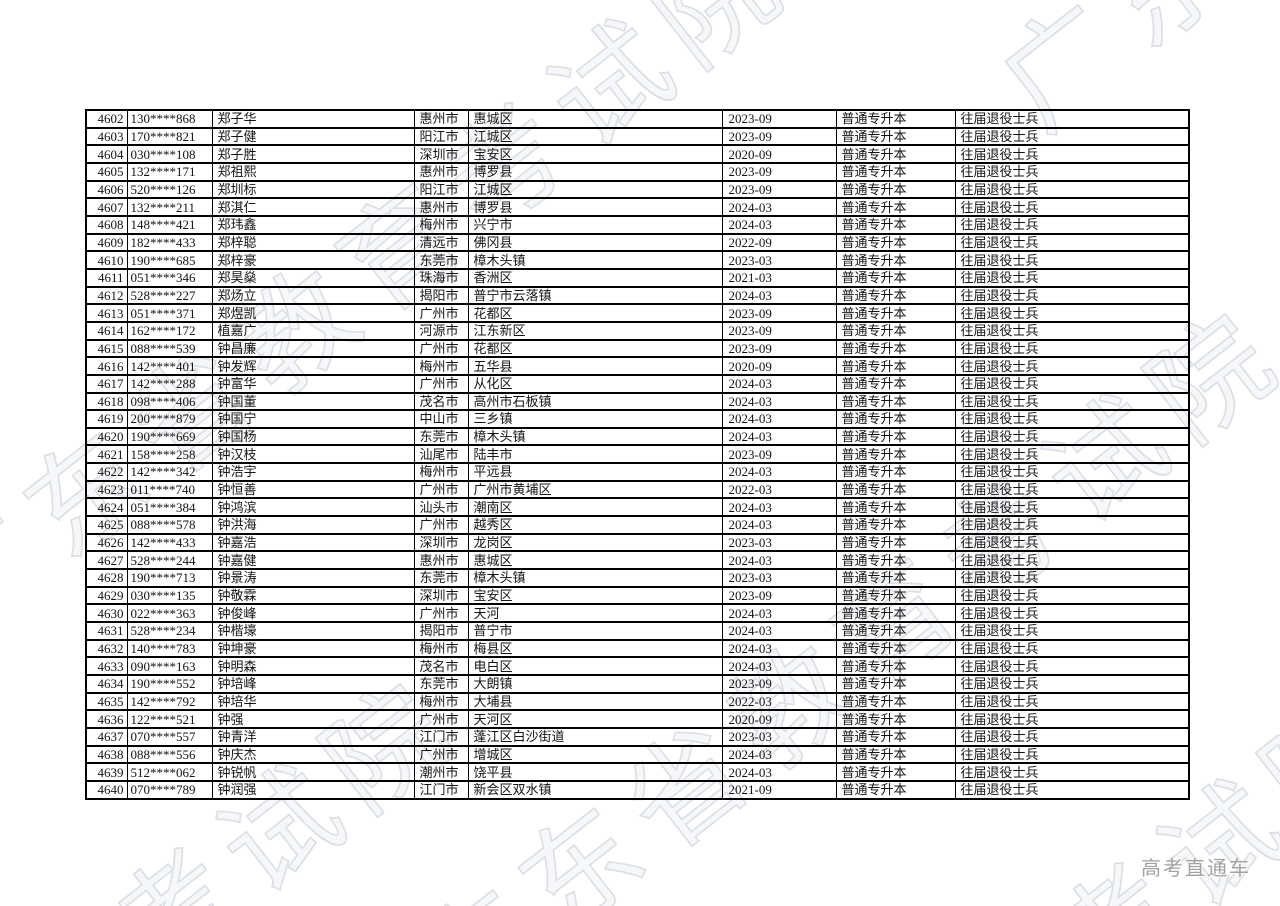  I want to click on candidate-id: 088****578, so click(169, 525).